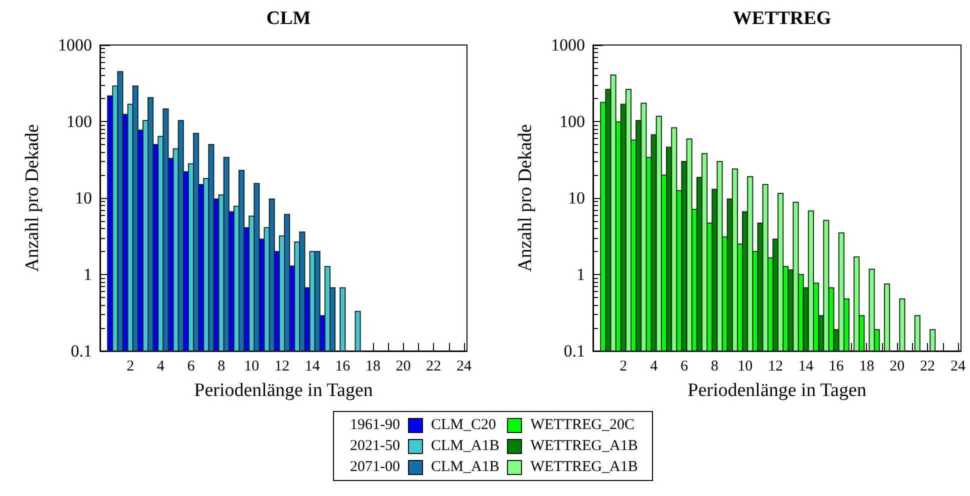  What do you see at coordinates (582, 425) in the screenshot?
I see `legend-label: WETTREG_20C` at bounding box center [582, 425].